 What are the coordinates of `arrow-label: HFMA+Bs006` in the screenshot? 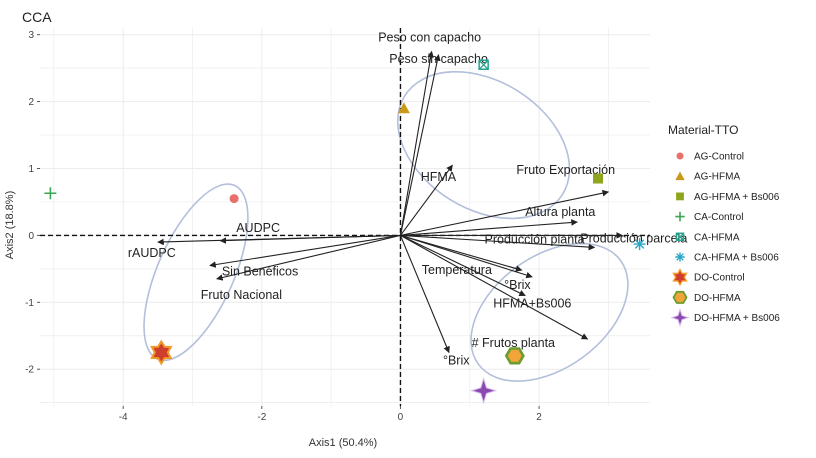 It's located at (532, 304).